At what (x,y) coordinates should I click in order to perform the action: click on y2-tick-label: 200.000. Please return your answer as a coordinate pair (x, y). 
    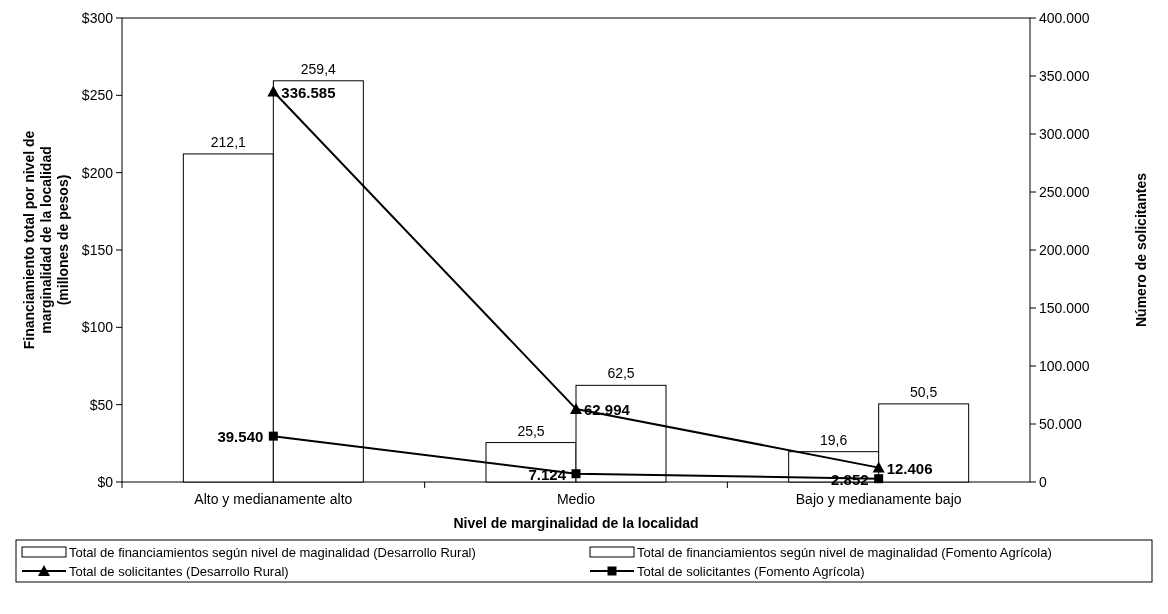
    Looking at the image, I should click on (1064, 250).